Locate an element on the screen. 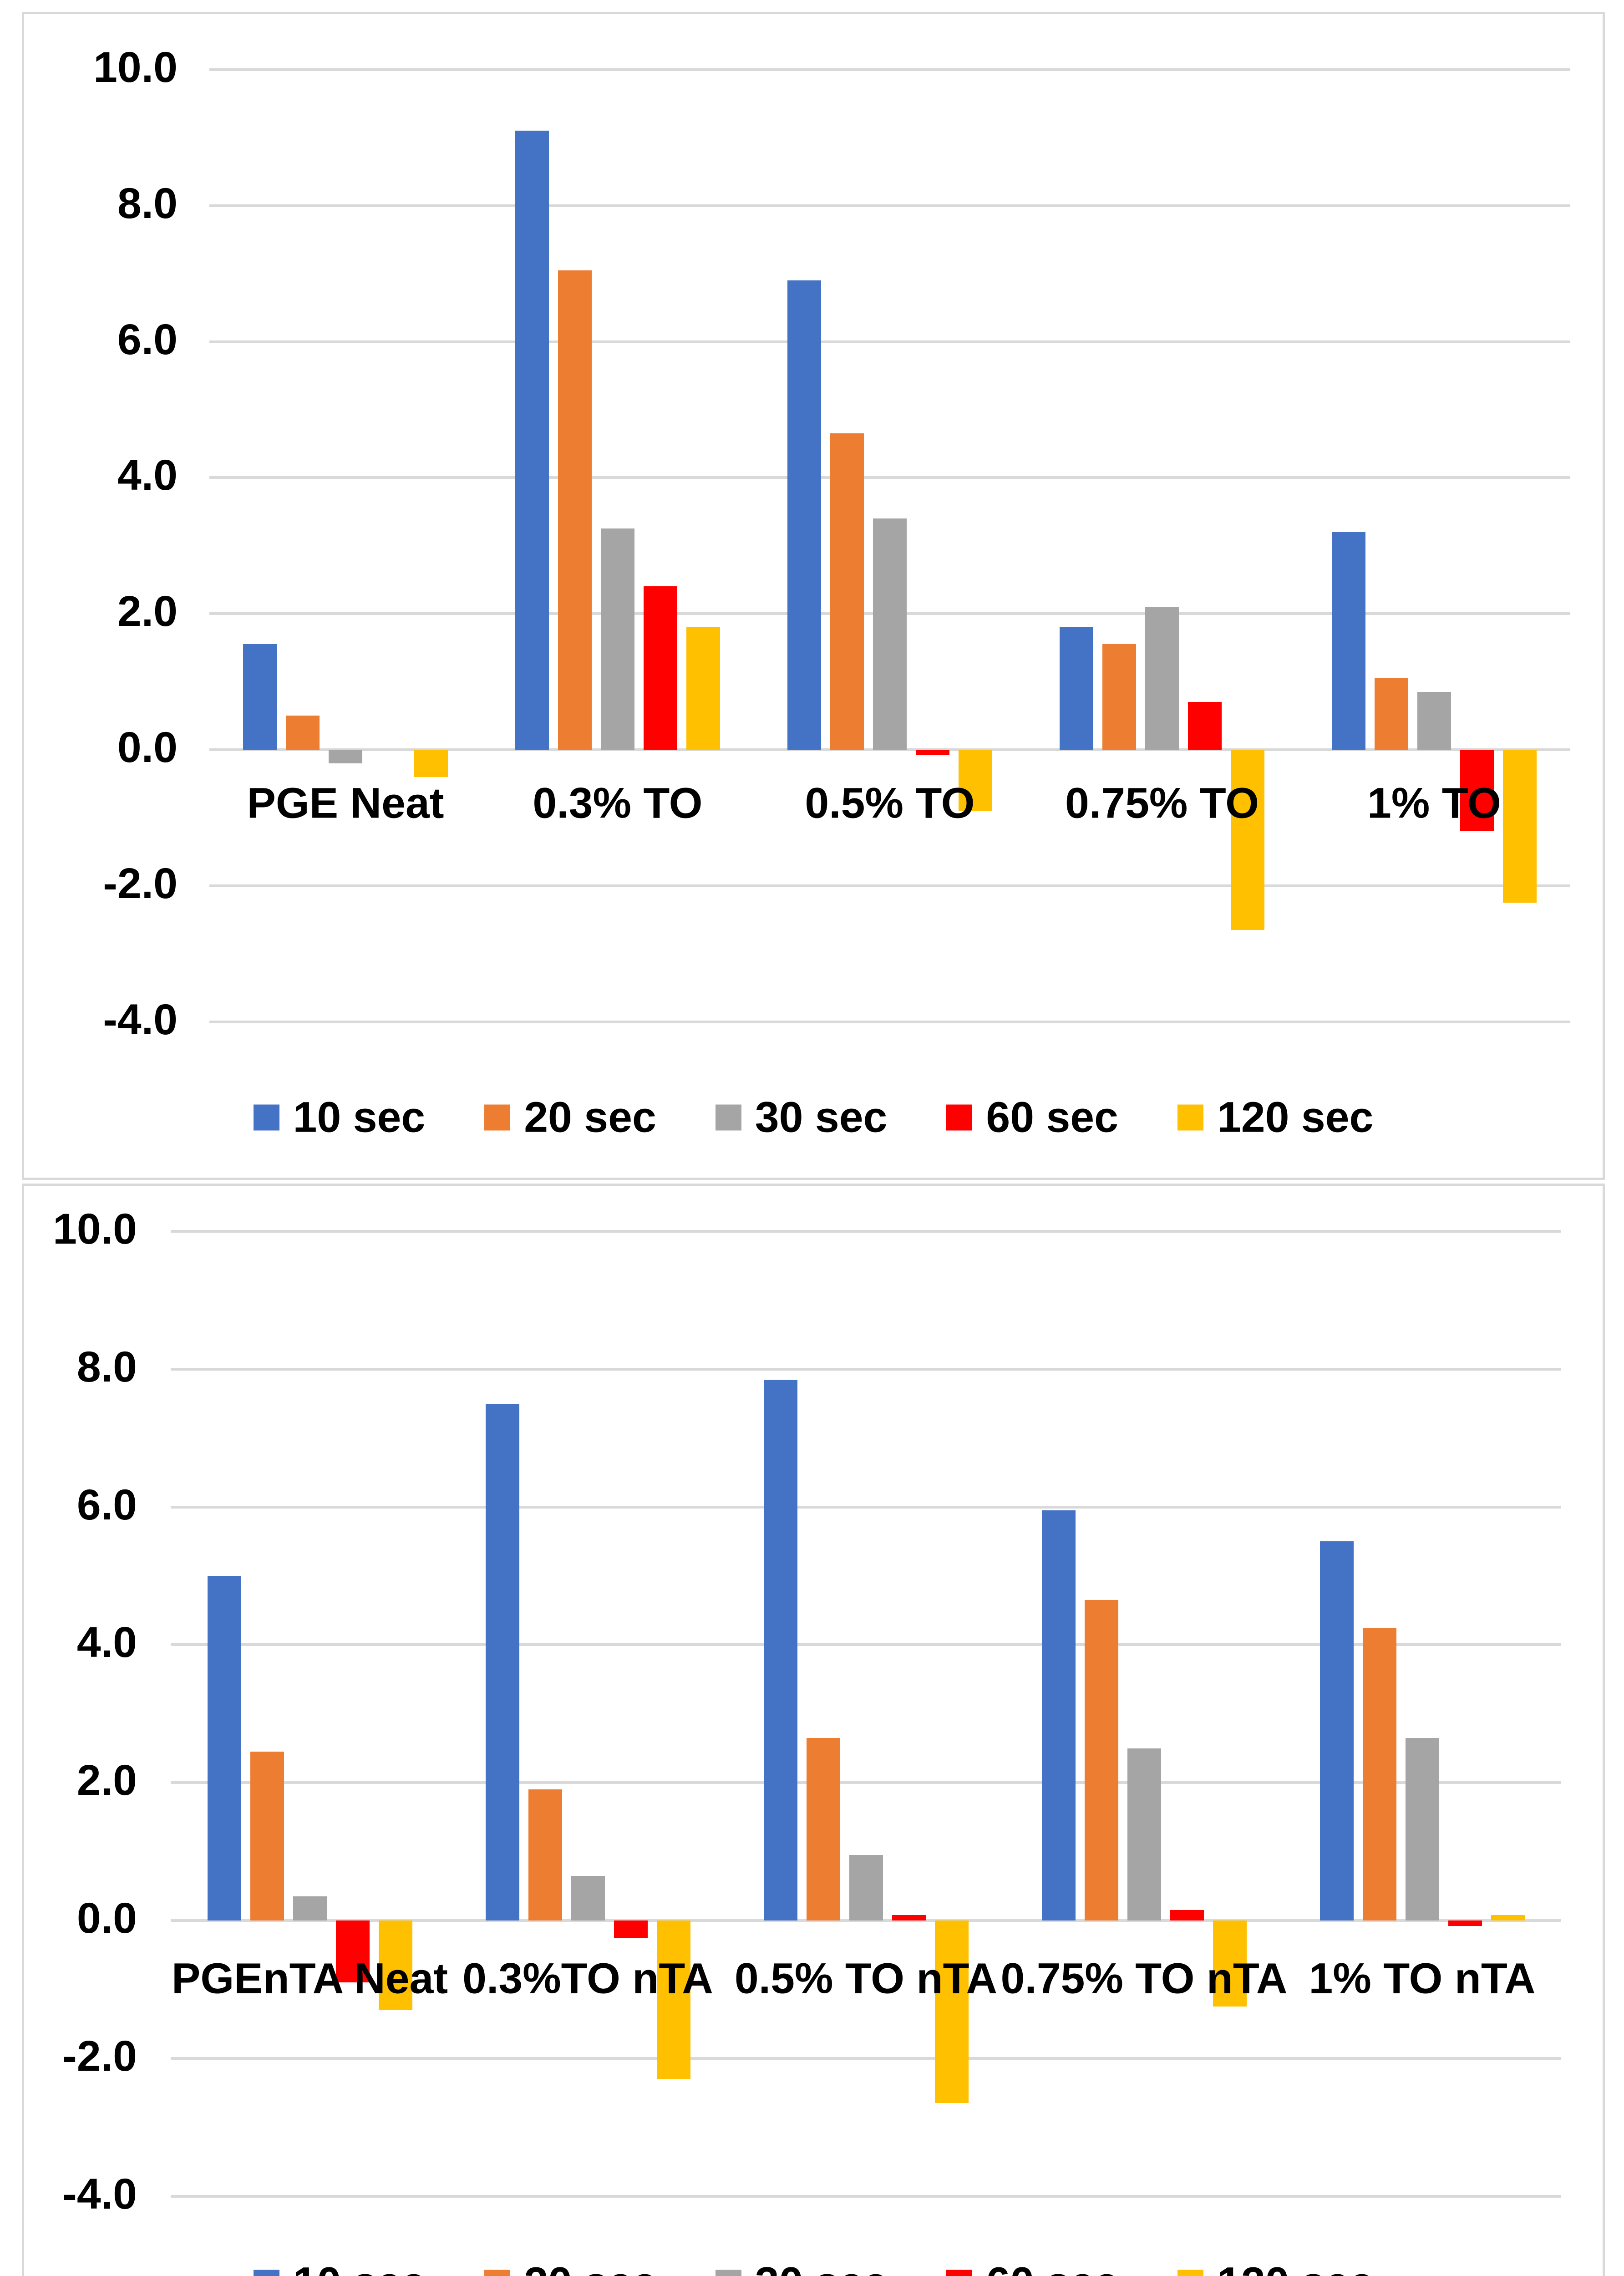 The width and height of the screenshot is (1624, 2276). x-axis-category-label: 0.75% TO nTA is located at coordinates (1144, 1978).